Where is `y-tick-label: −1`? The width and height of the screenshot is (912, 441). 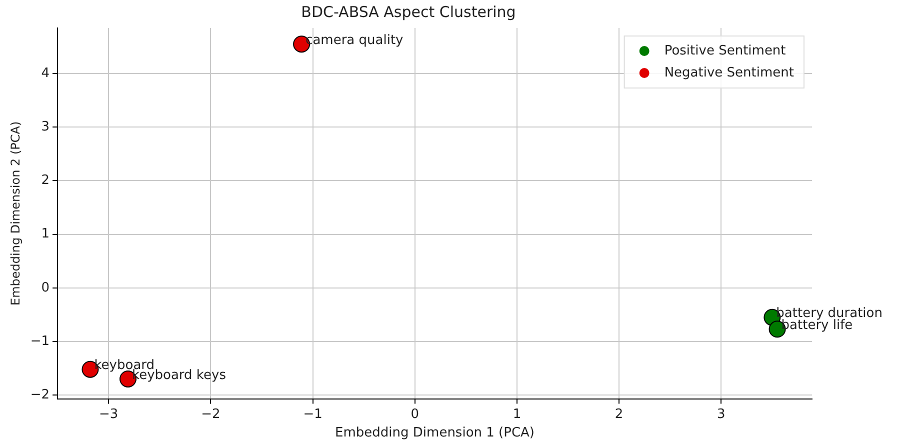 y-tick-label: −1 is located at coordinates (40, 341).